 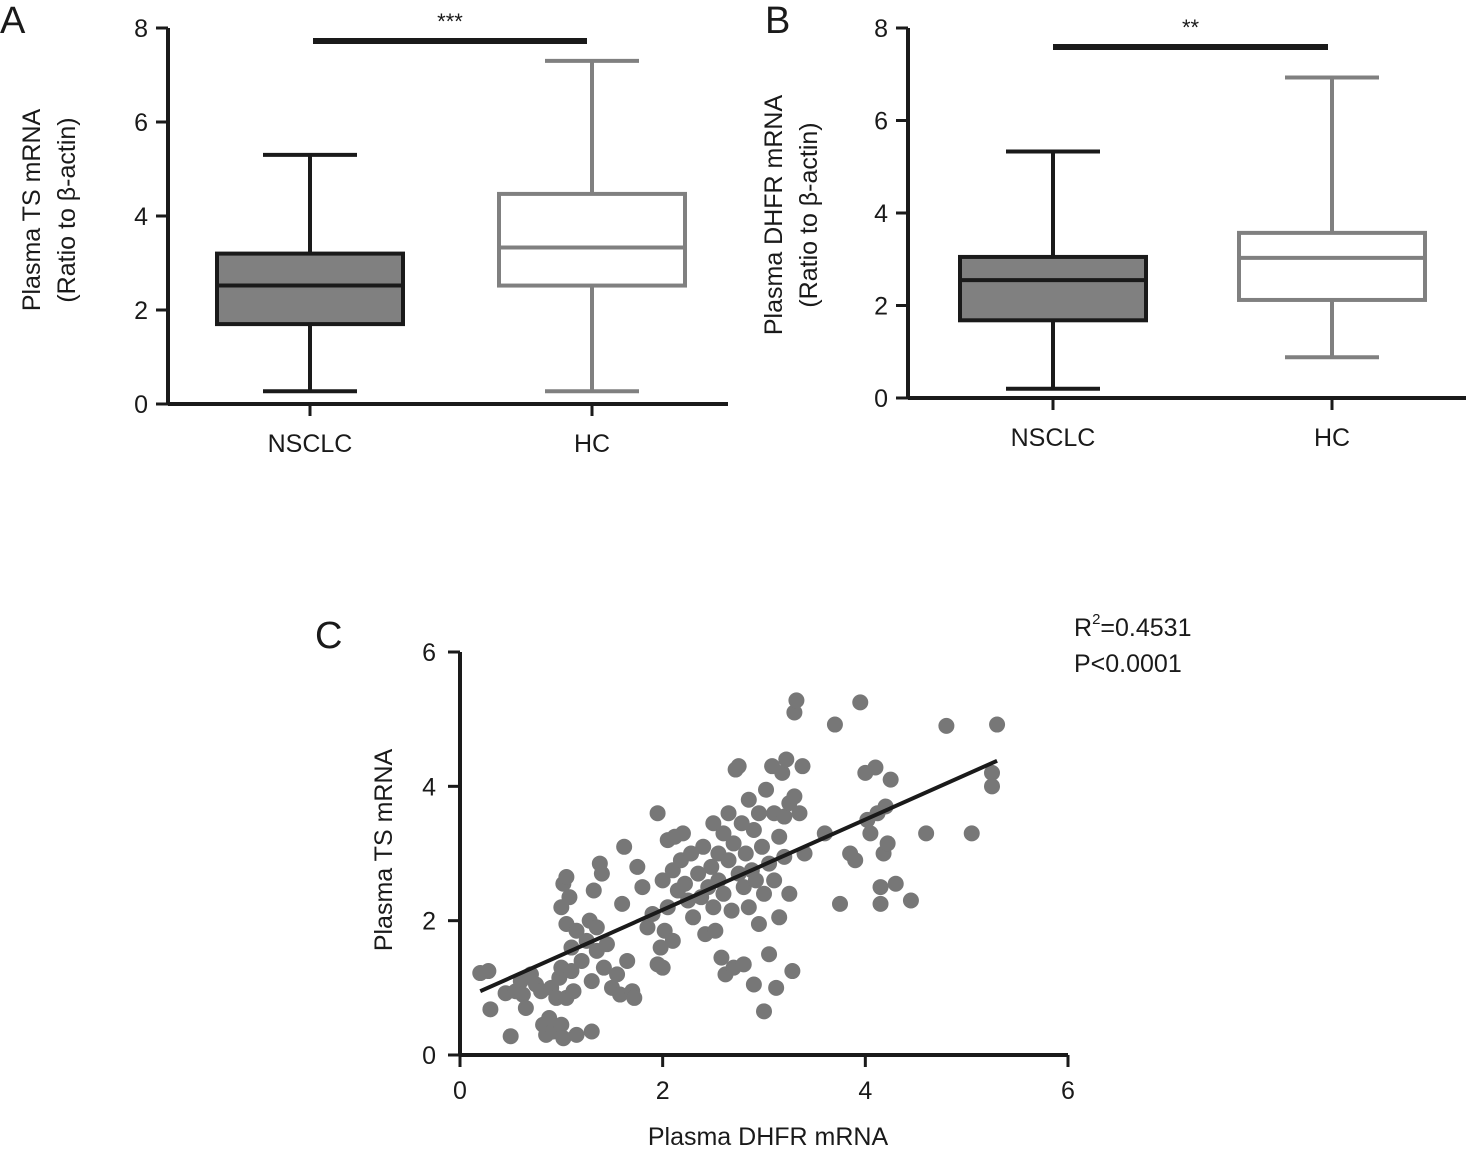 I want to click on x-tick-label: 0, so click(x=460, y=1091).